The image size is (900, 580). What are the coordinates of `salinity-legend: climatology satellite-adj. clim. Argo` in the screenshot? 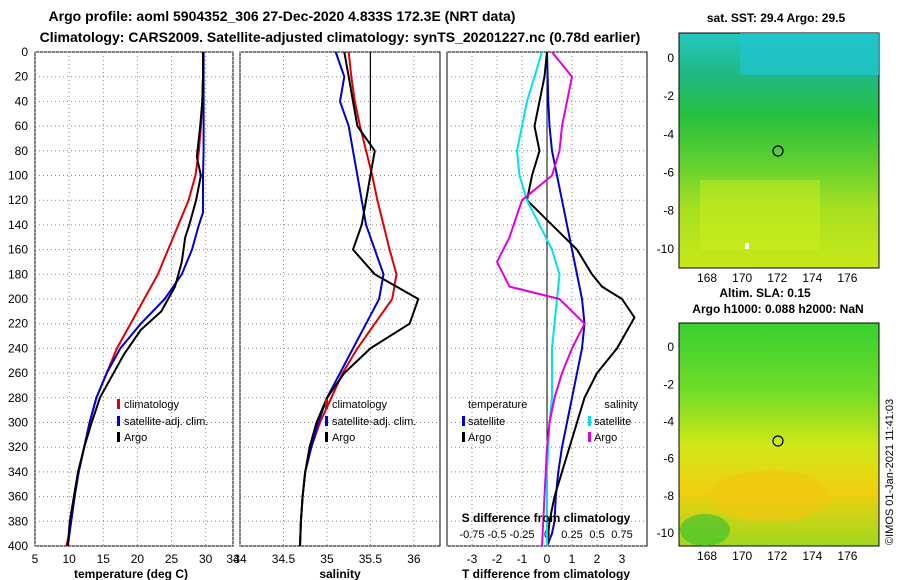 It's located at (370, 421).